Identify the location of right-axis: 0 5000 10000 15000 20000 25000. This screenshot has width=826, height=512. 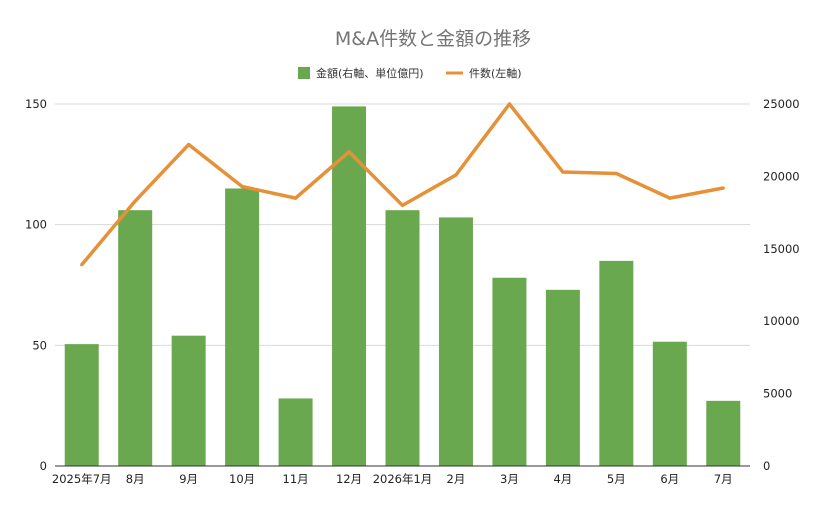
(781, 285).